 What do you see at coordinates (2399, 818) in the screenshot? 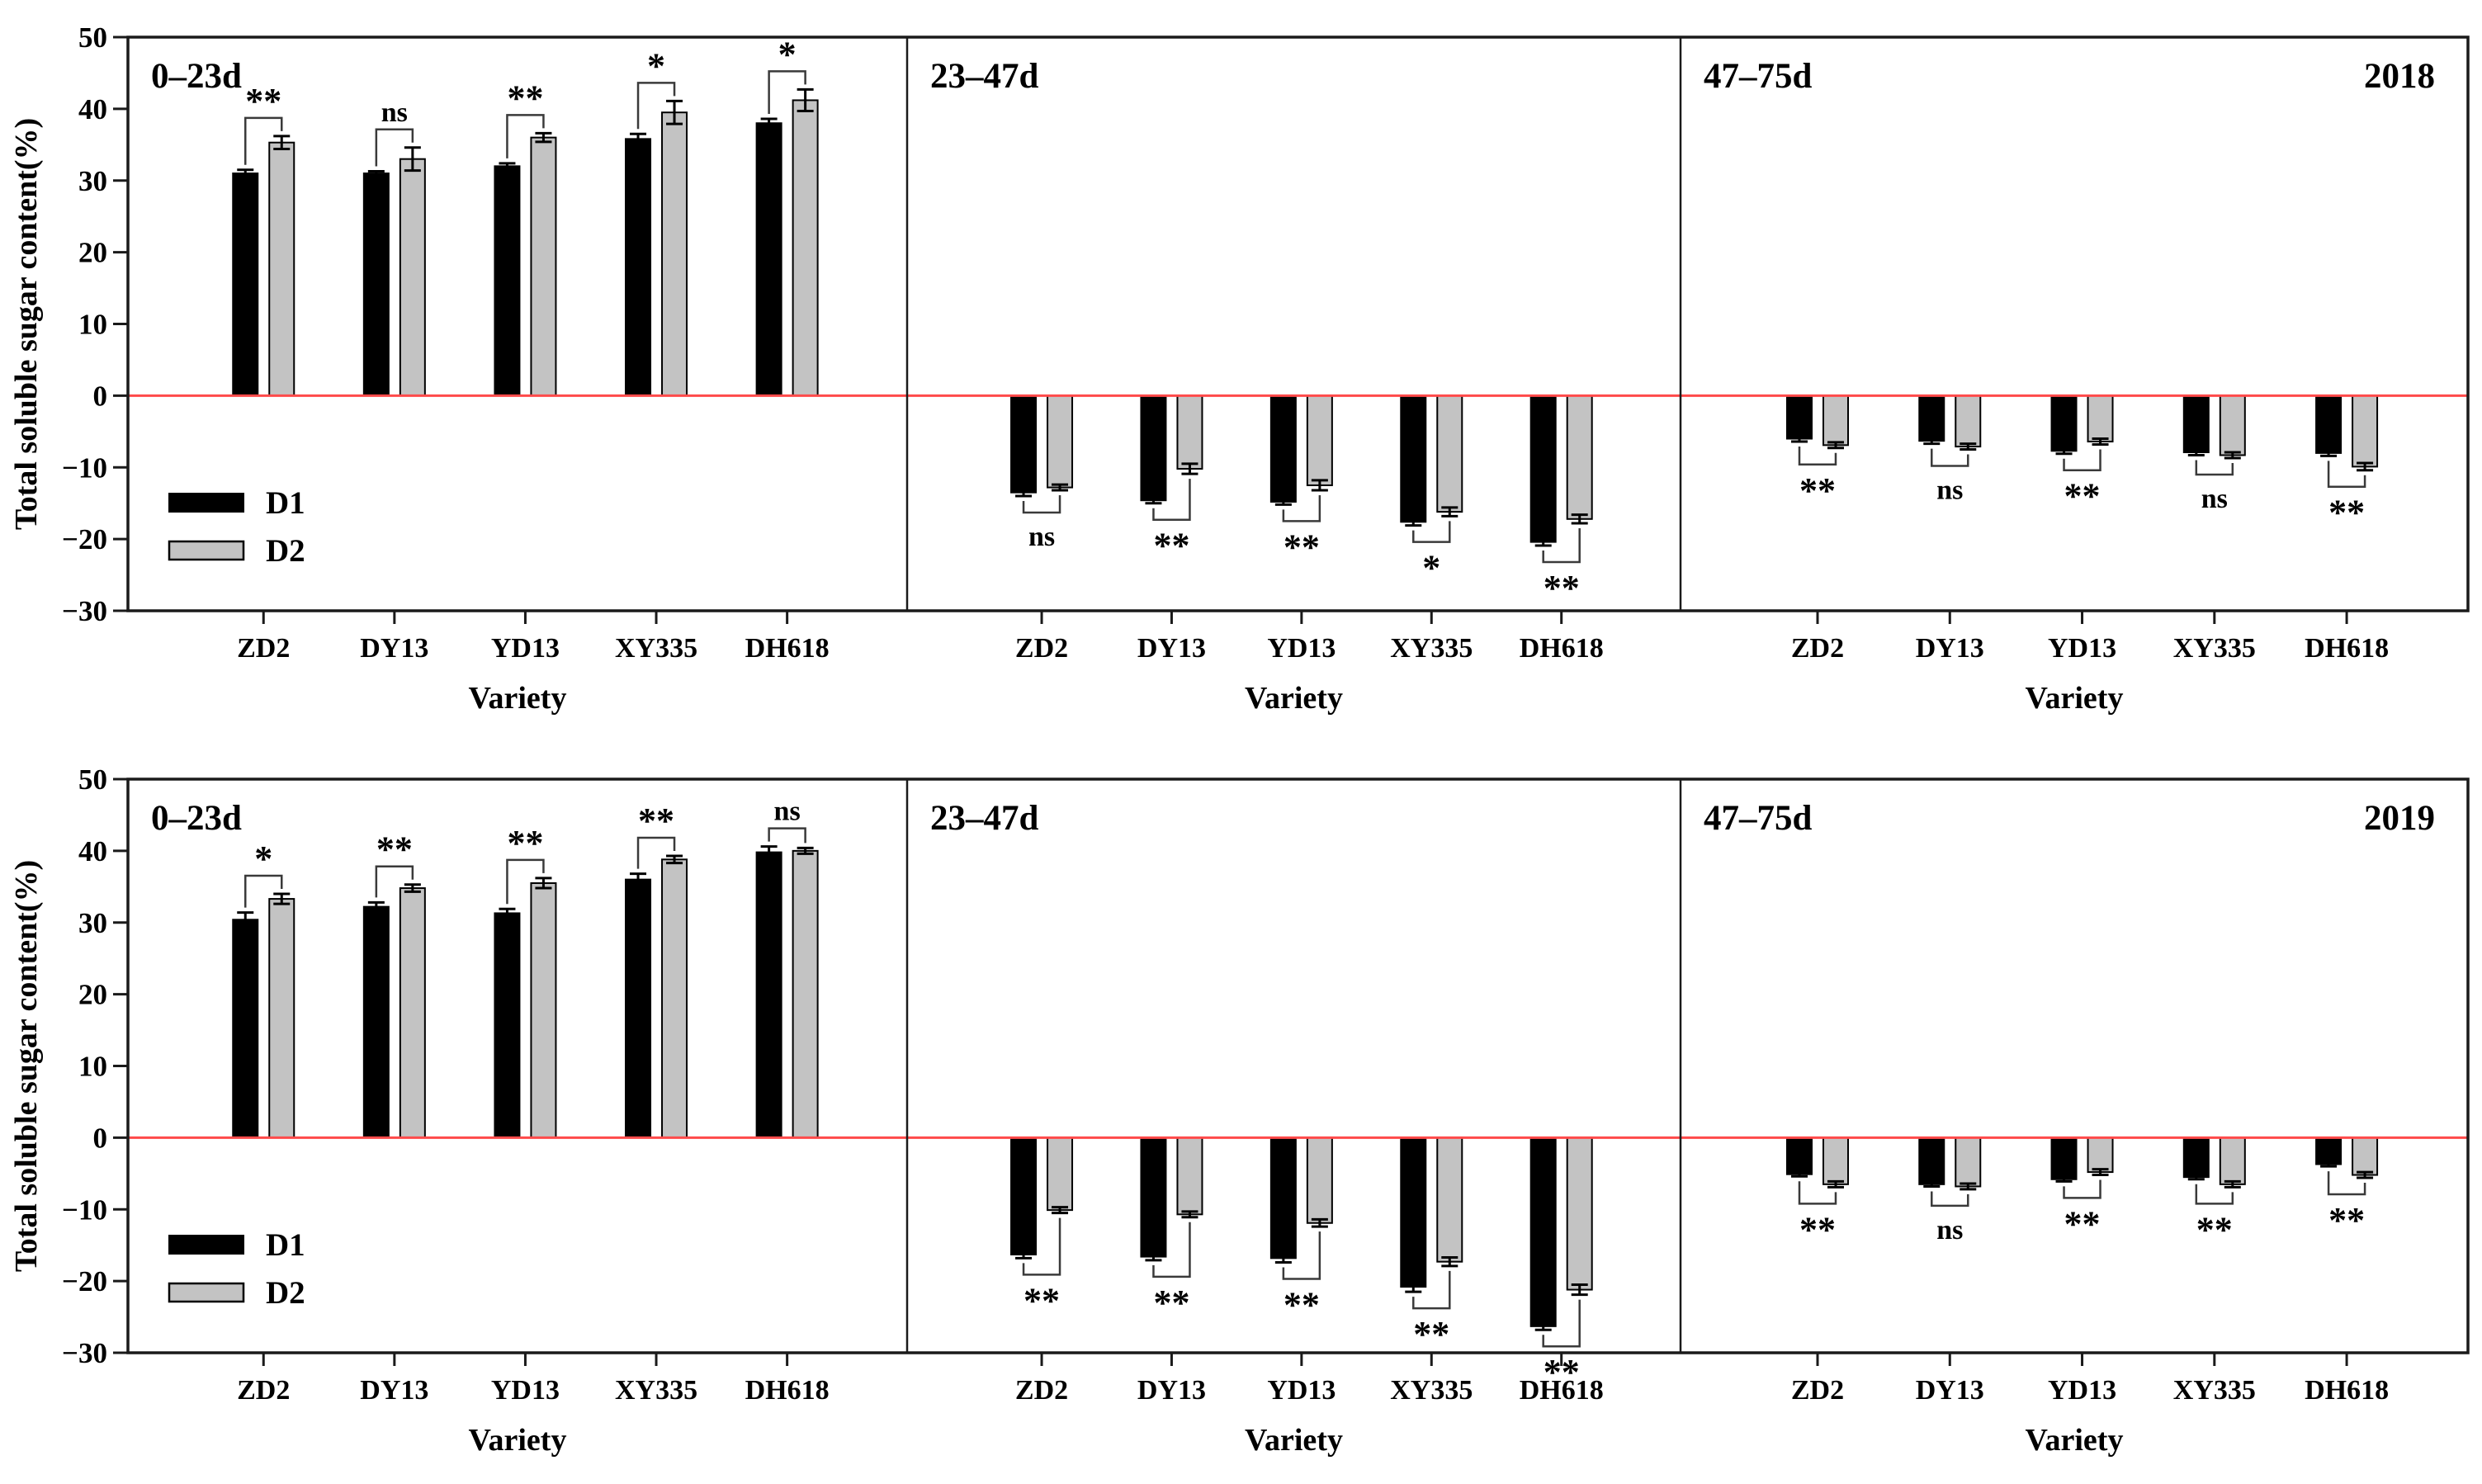
I see `year-label: 2019` at bounding box center [2399, 818].